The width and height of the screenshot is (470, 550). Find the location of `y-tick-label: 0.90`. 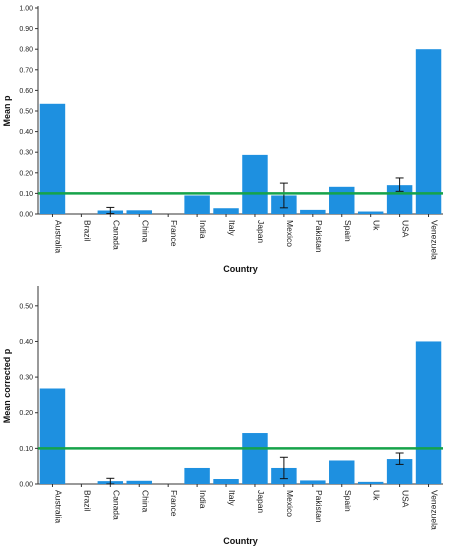

y-tick-label: 0.90 is located at coordinates (26, 29).